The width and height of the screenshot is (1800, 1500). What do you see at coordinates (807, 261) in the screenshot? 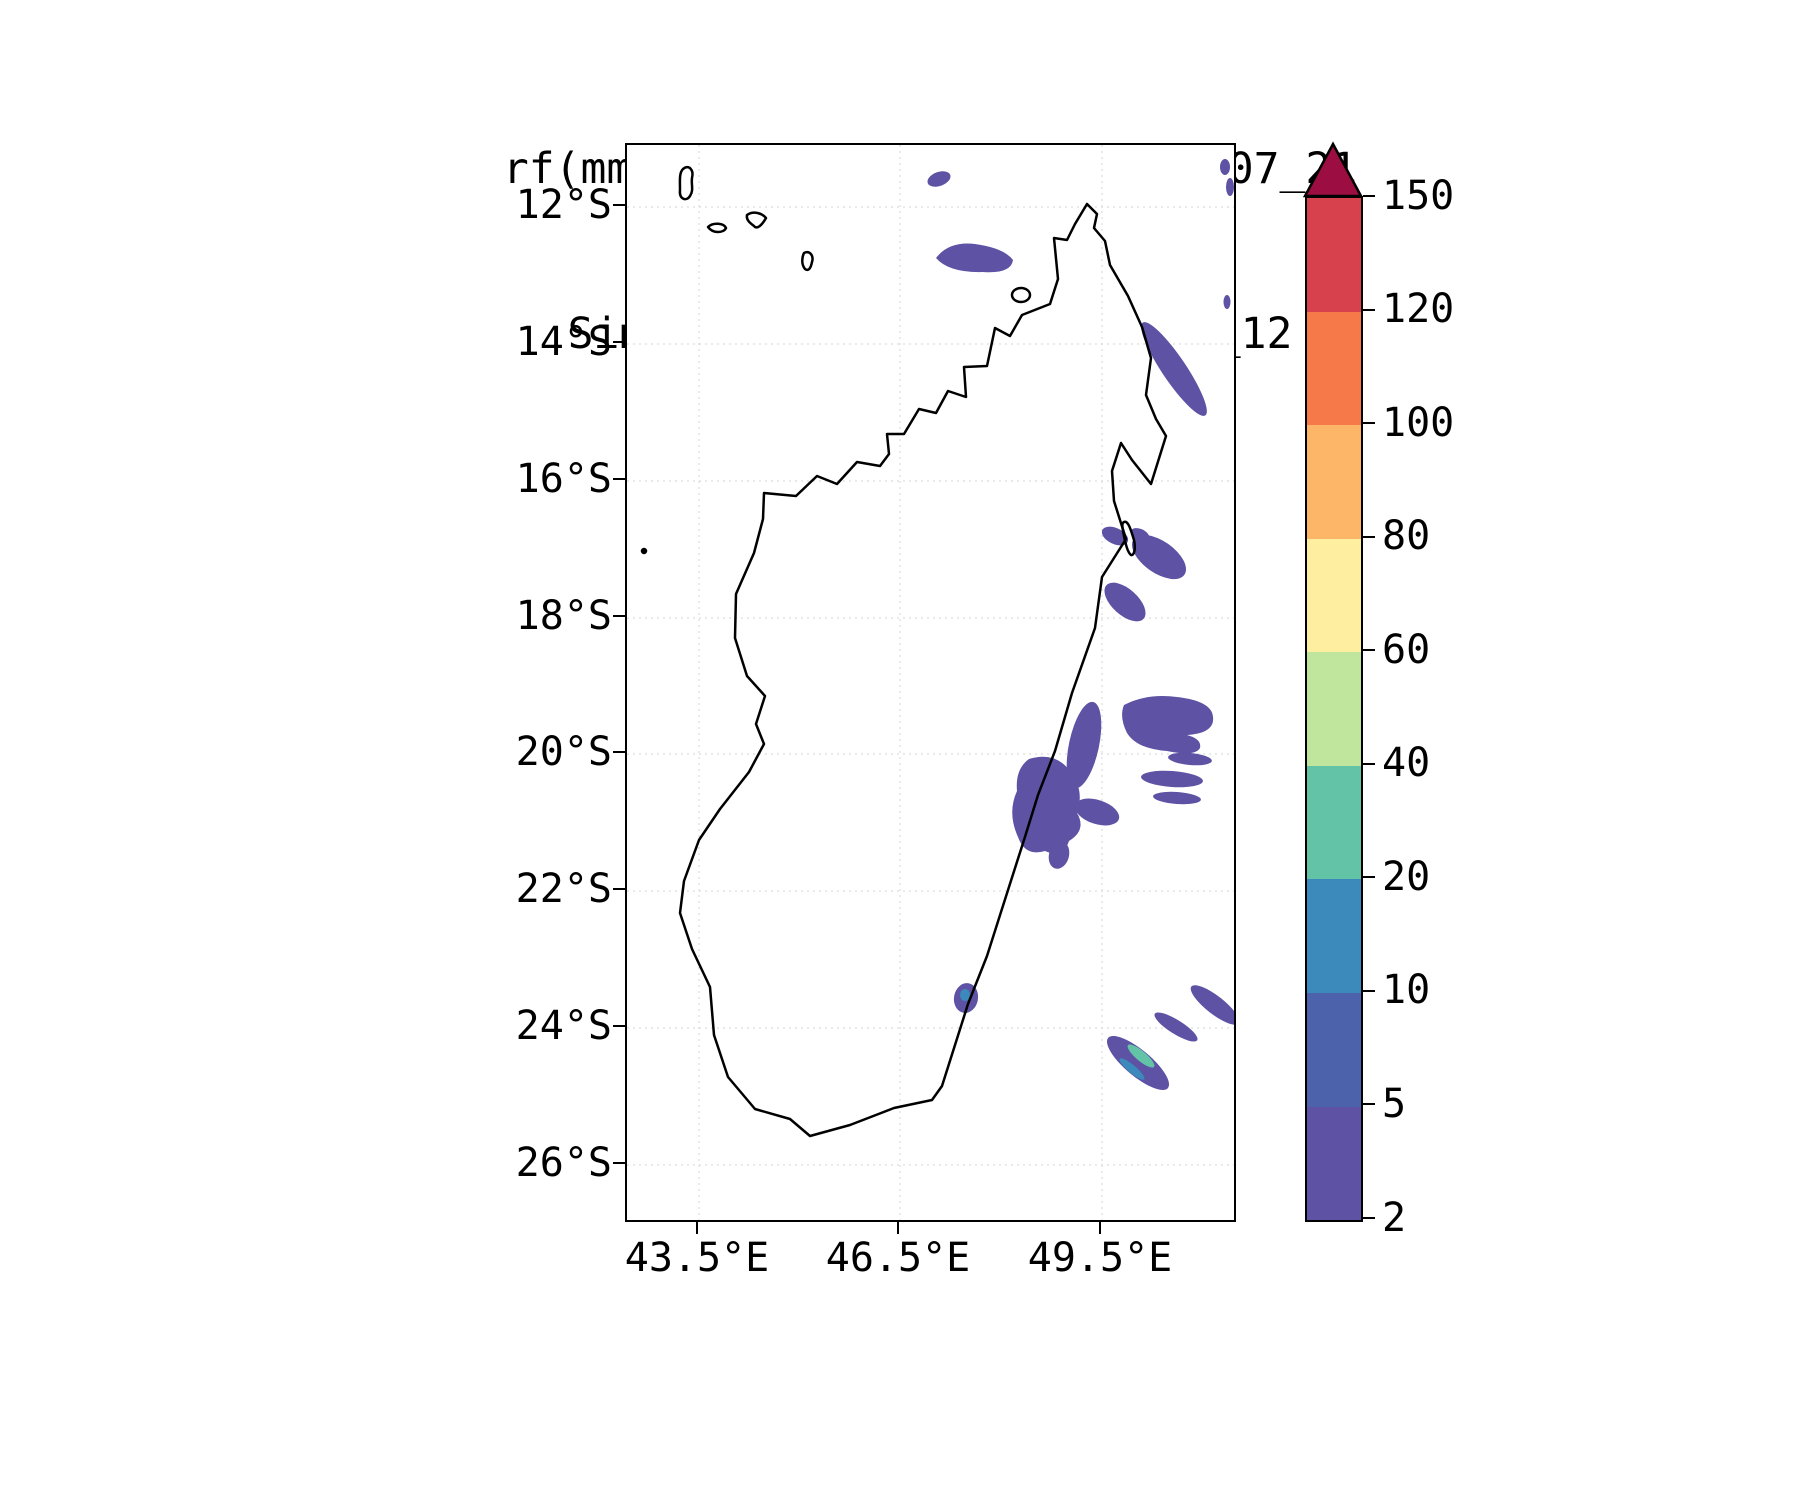
I see `mayotte-island` at bounding box center [807, 261].